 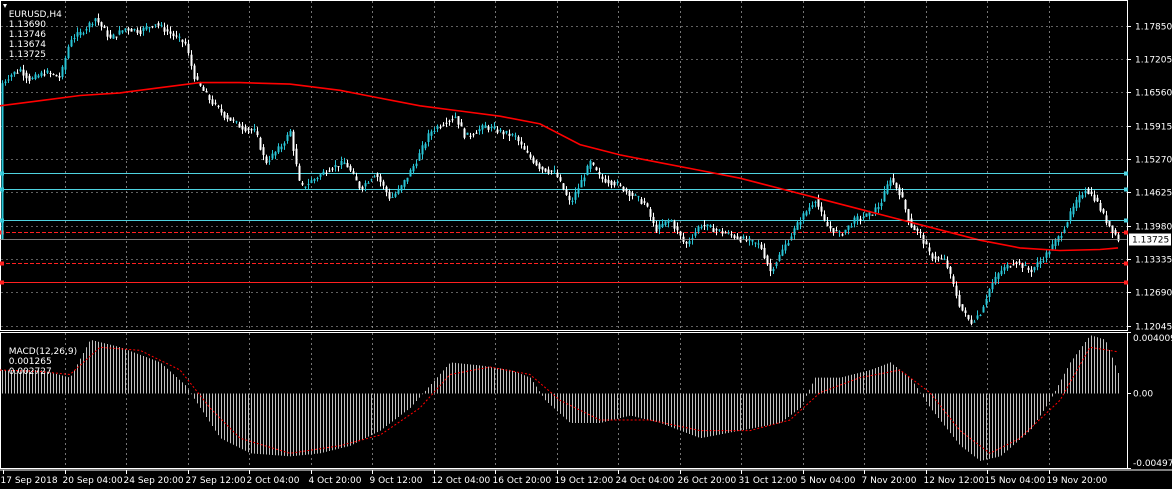 What do you see at coordinates (1153, 228) in the screenshot?
I see `y-tick-label: 1.13980` at bounding box center [1153, 228].